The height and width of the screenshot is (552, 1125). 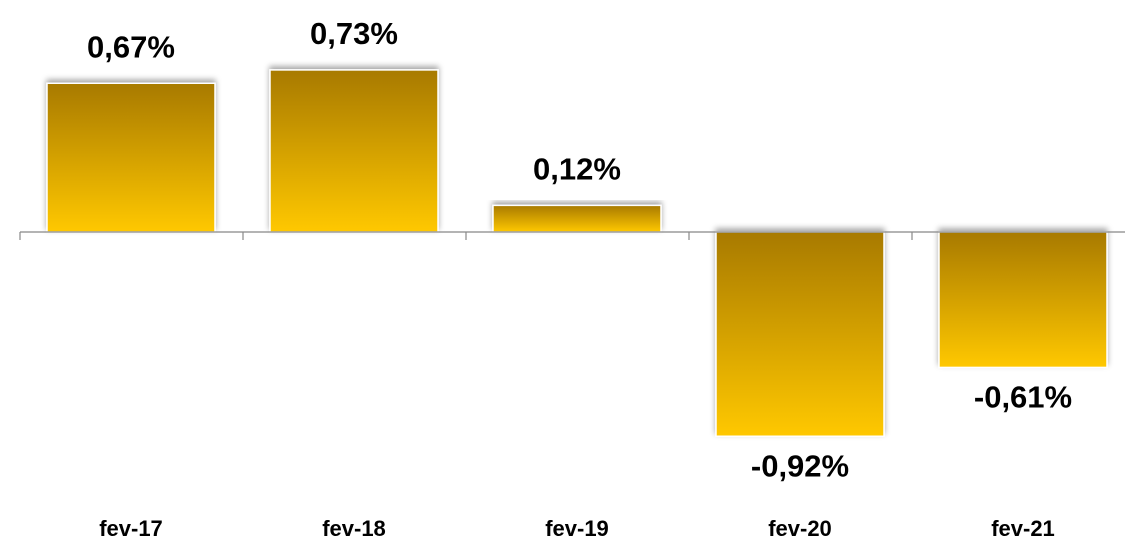 I want to click on x-tick-label: fev-20, so click(x=800, y=528).